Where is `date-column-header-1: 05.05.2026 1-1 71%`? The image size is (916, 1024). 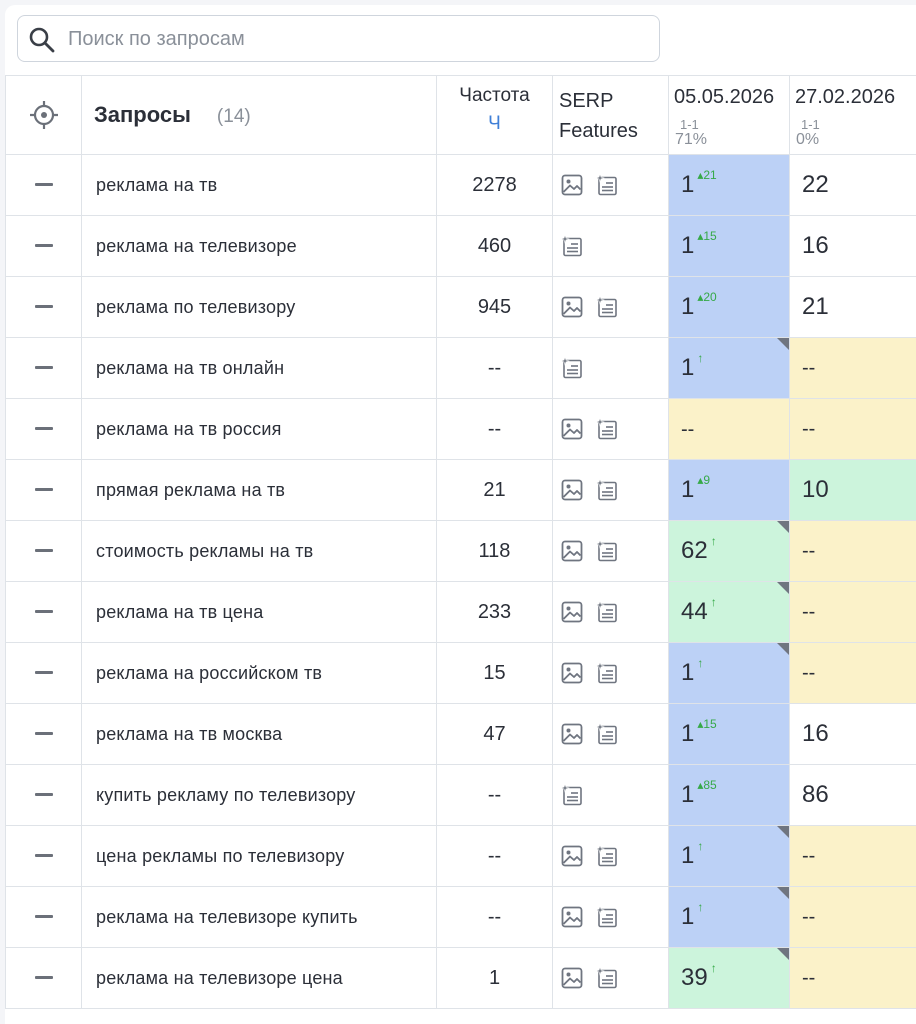
date-column-header-1: 05.05.2026 1-1 71% is located at coordinates (729, 115).